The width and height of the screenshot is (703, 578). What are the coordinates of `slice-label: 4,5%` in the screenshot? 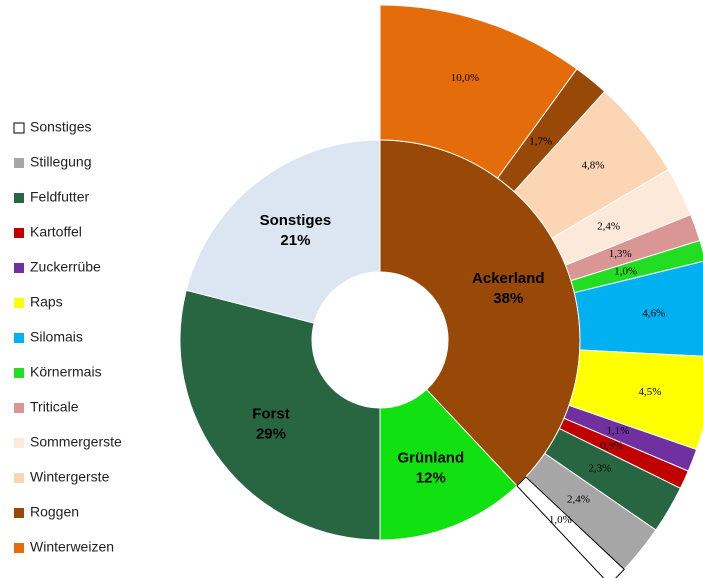 It's located at (650, 392).